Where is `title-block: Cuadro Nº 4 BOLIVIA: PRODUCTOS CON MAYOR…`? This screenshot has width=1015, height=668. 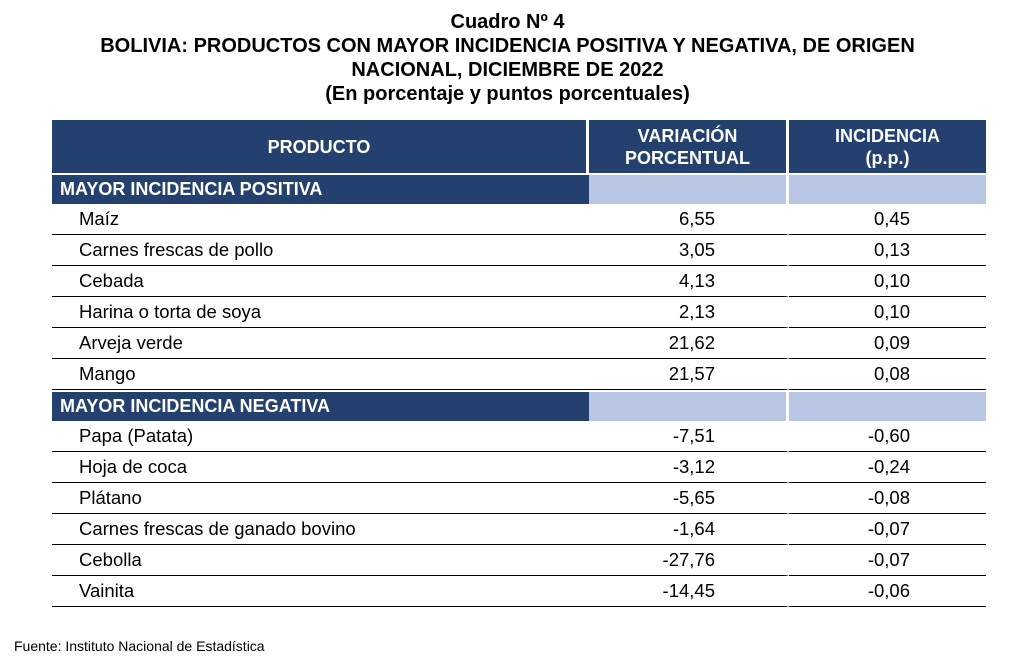 title-block: Cuadro Nº 4 BOLIVIA: PRODUCTOS CON MAYOR… is located at coordinates (507, 58).